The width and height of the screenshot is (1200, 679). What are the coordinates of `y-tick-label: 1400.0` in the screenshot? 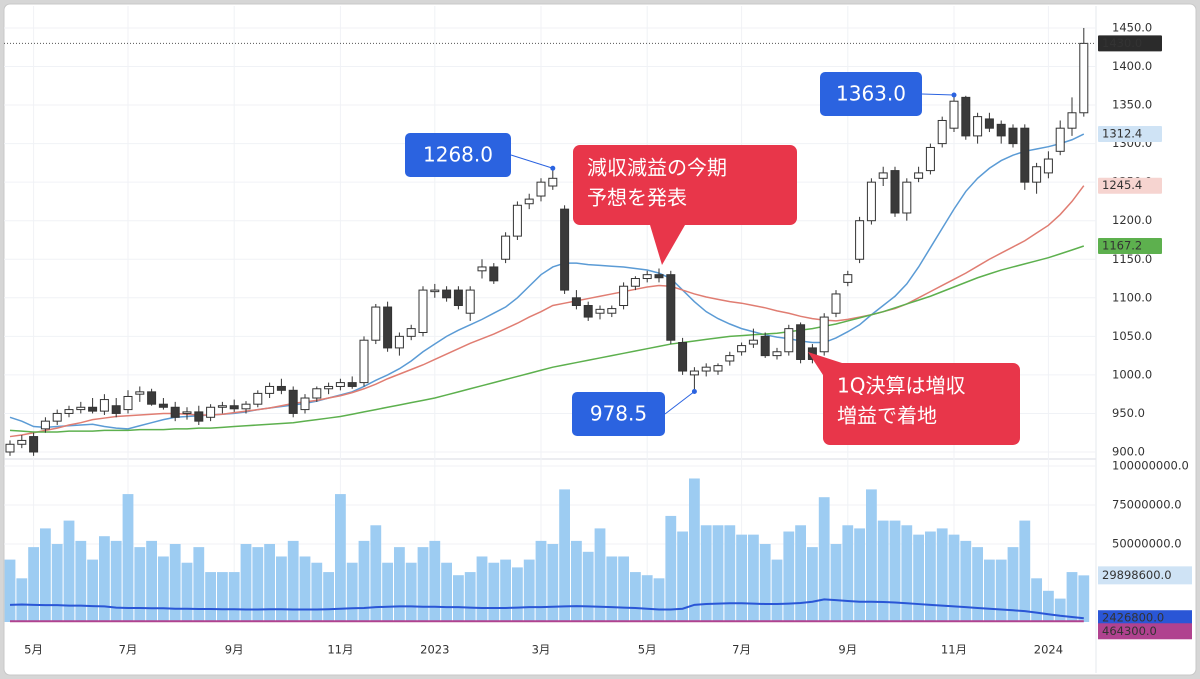 It's located at (1132, 66).